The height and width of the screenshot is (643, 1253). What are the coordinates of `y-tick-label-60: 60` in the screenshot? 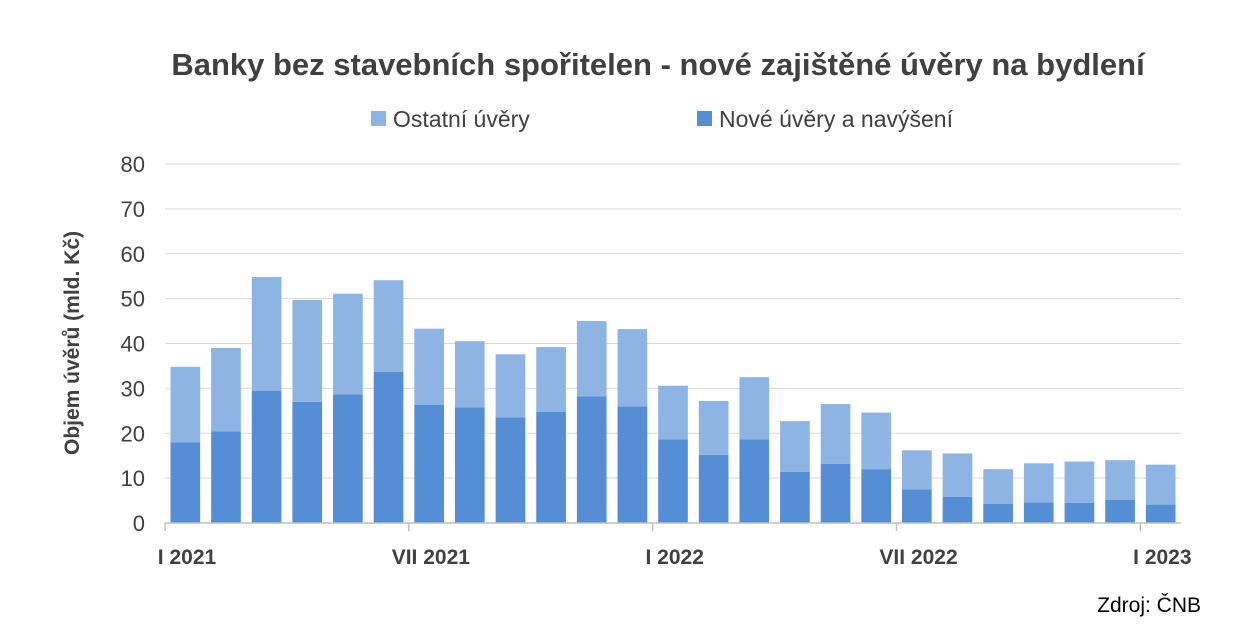 It's located at (133, 254).